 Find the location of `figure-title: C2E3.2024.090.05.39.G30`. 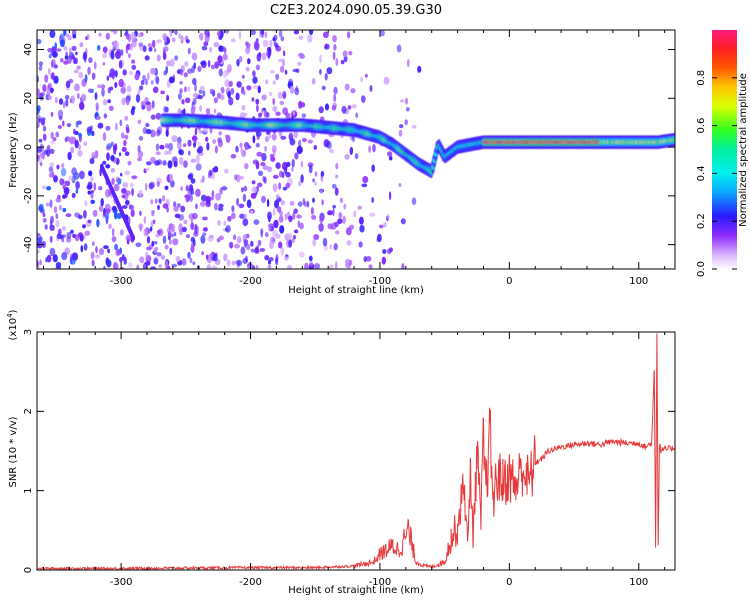

figure-title: C2E3.2024.090.05.39.G30 is located at coordinates (356, 10).